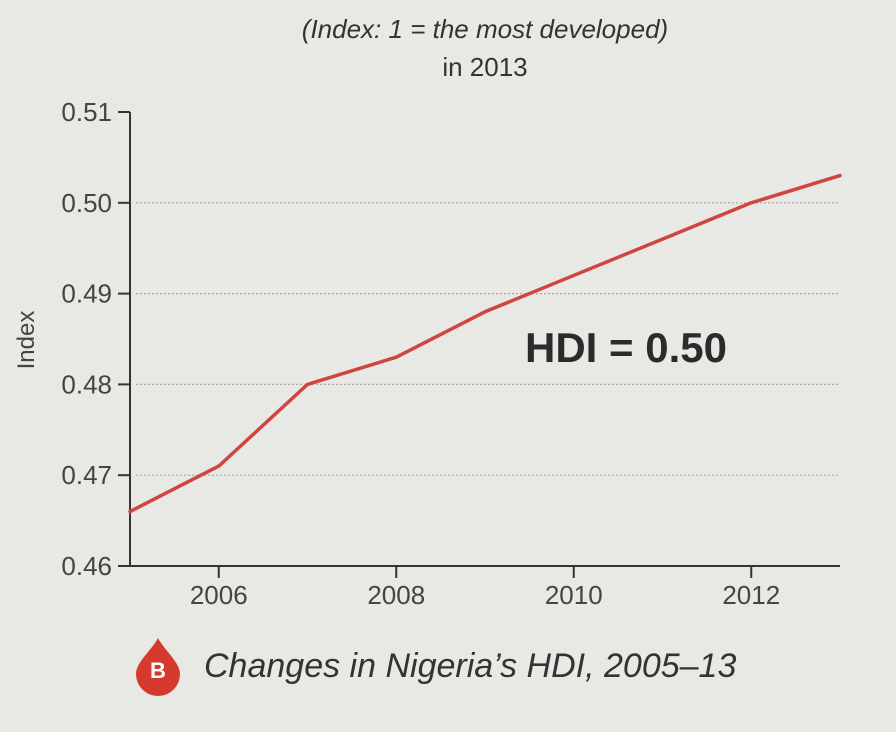 The width and height of the screenshot is (896, 732). I want to click on chart-subtitle: (Index: 1 = the most developed), so click(485, 29).